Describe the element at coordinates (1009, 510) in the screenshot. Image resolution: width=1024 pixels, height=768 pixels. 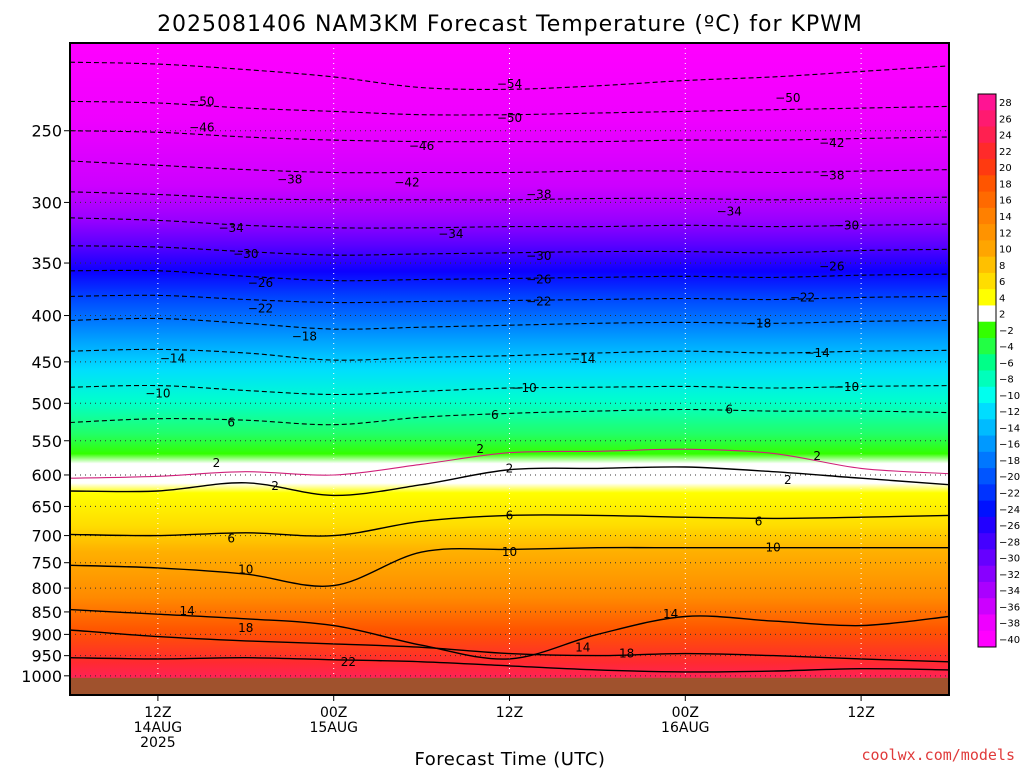
I see `colorbar-label: −24` at that location.